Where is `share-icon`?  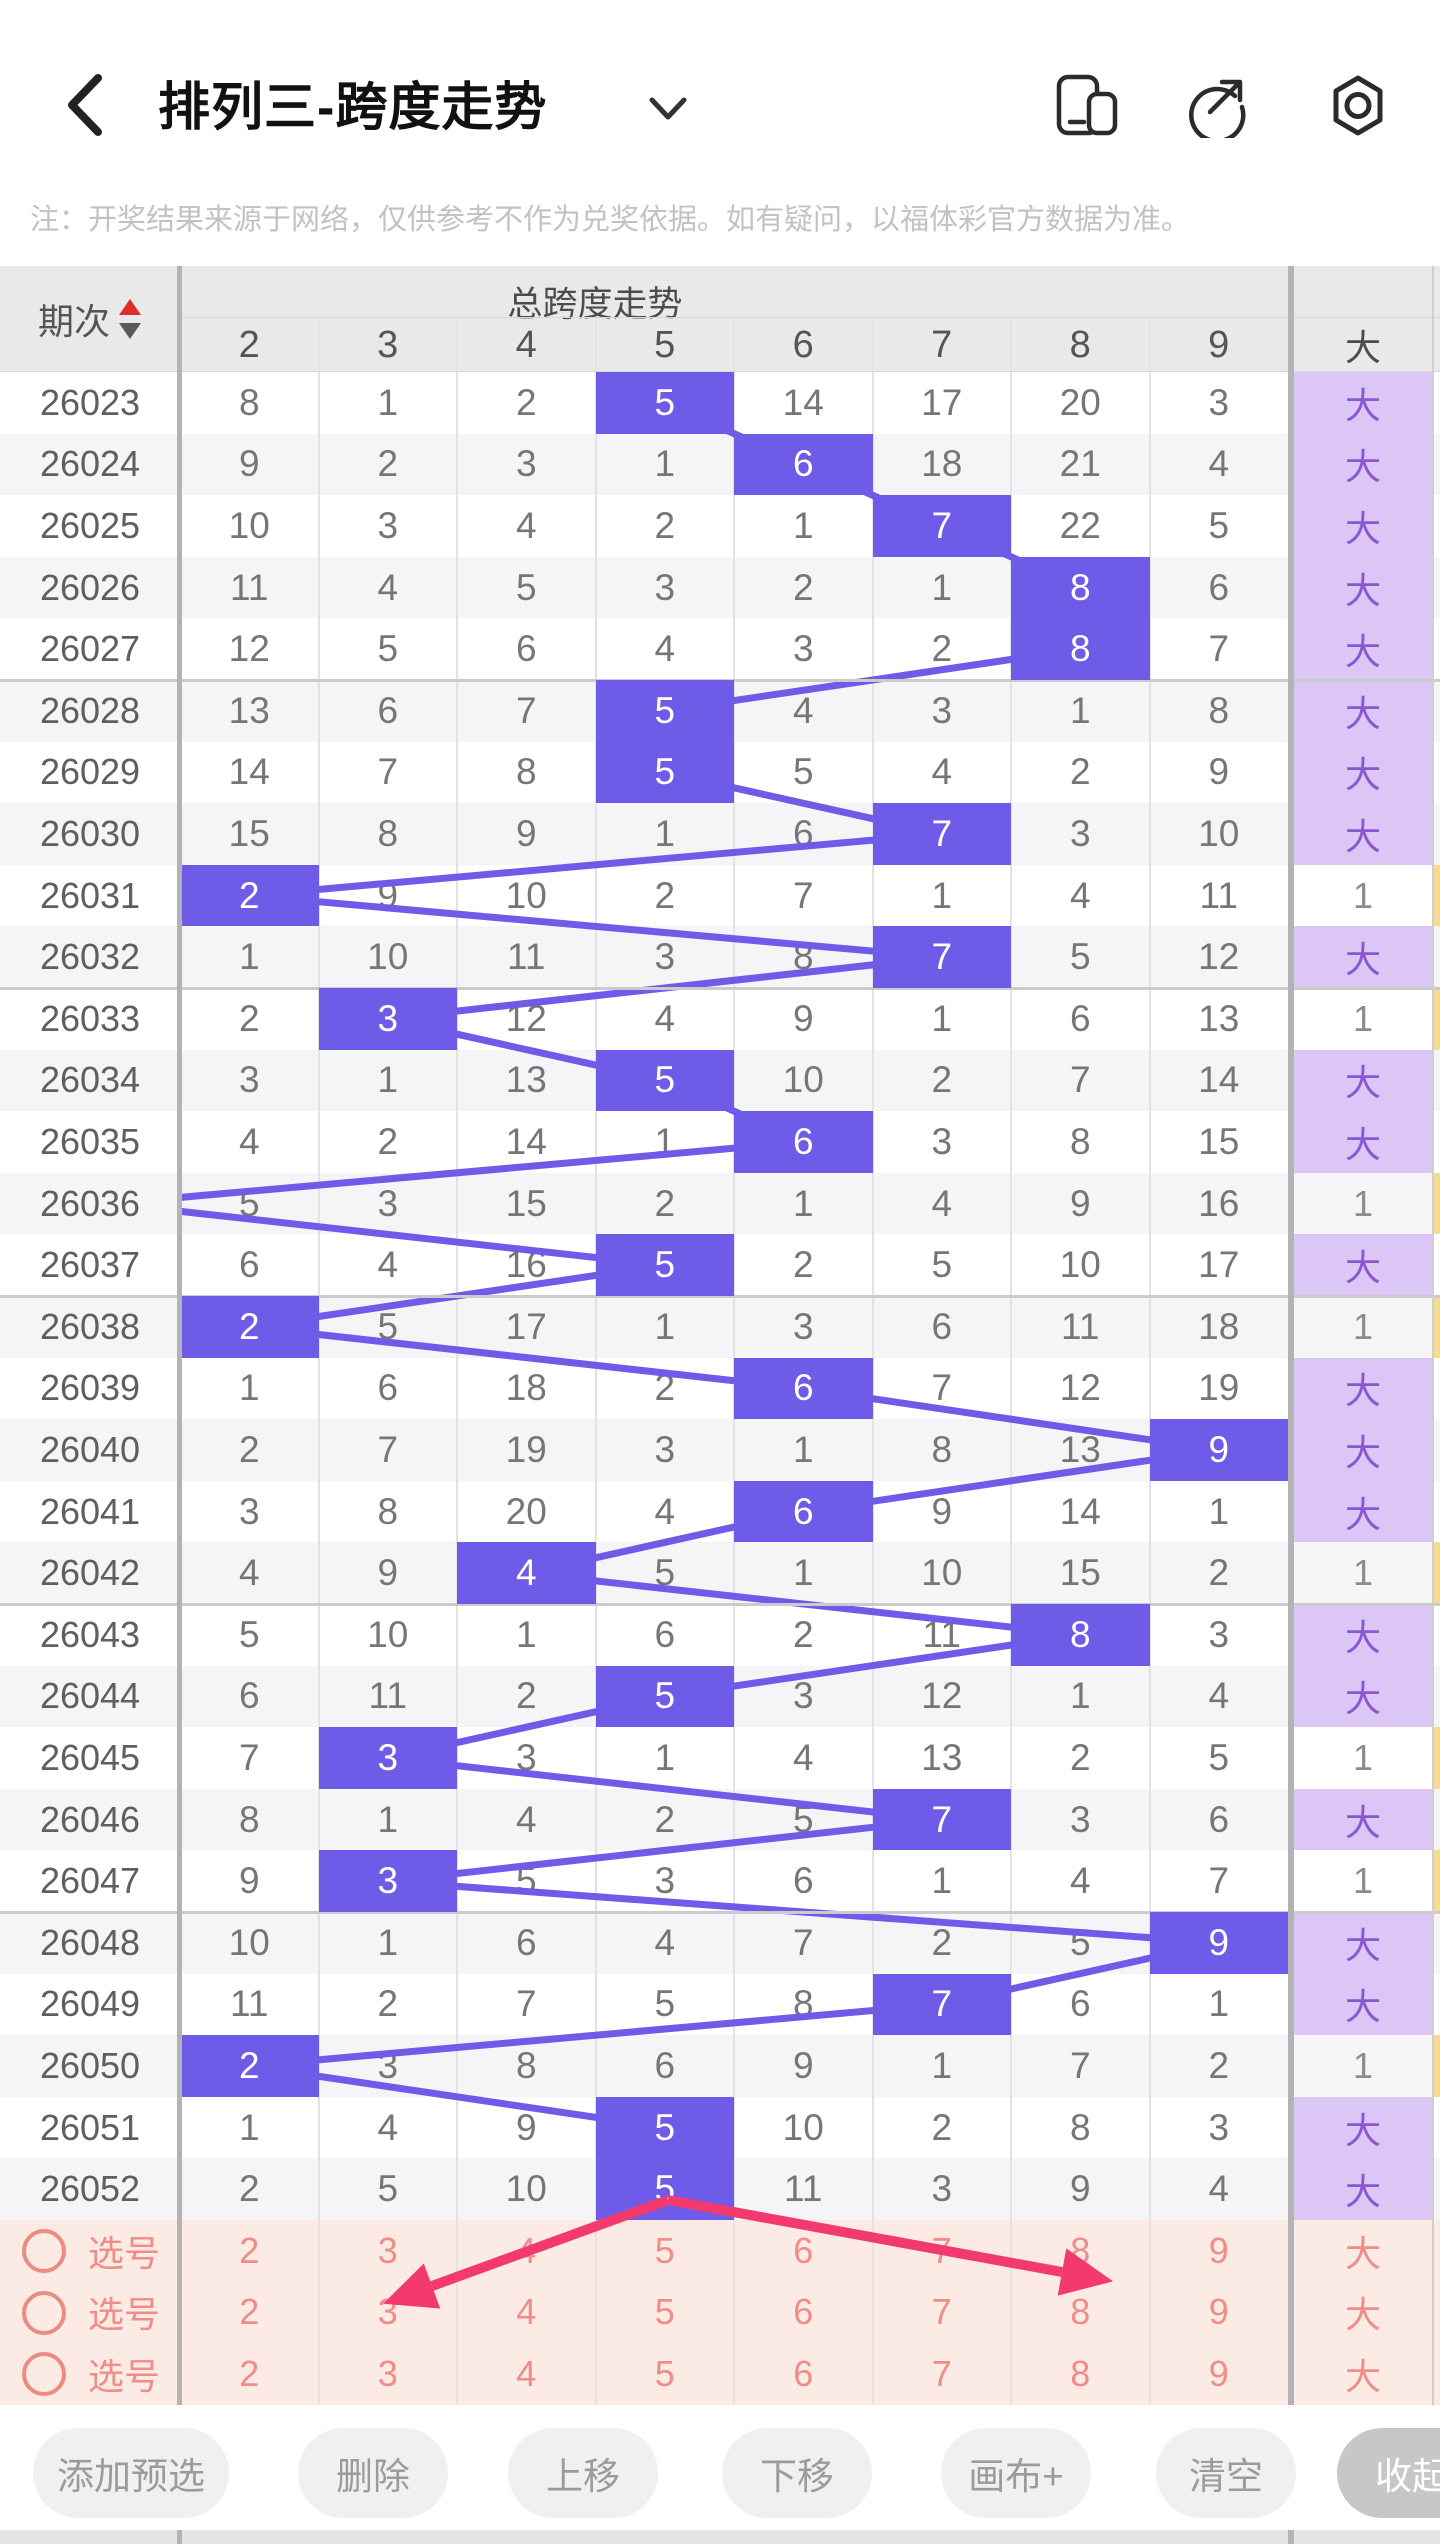
share-icon is located at coordinates (1217, 109).